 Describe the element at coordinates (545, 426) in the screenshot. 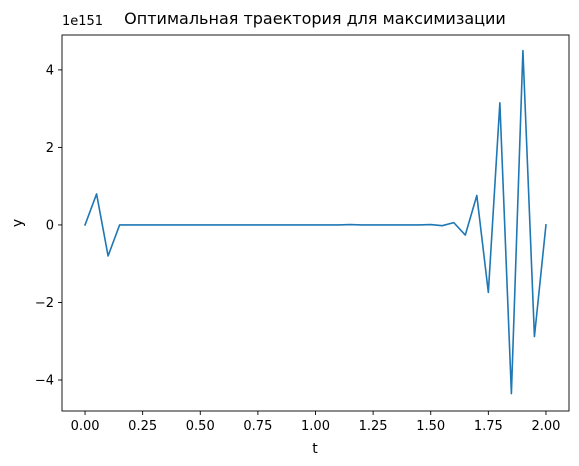

I see `x-tick-label: 2.00` at that location.